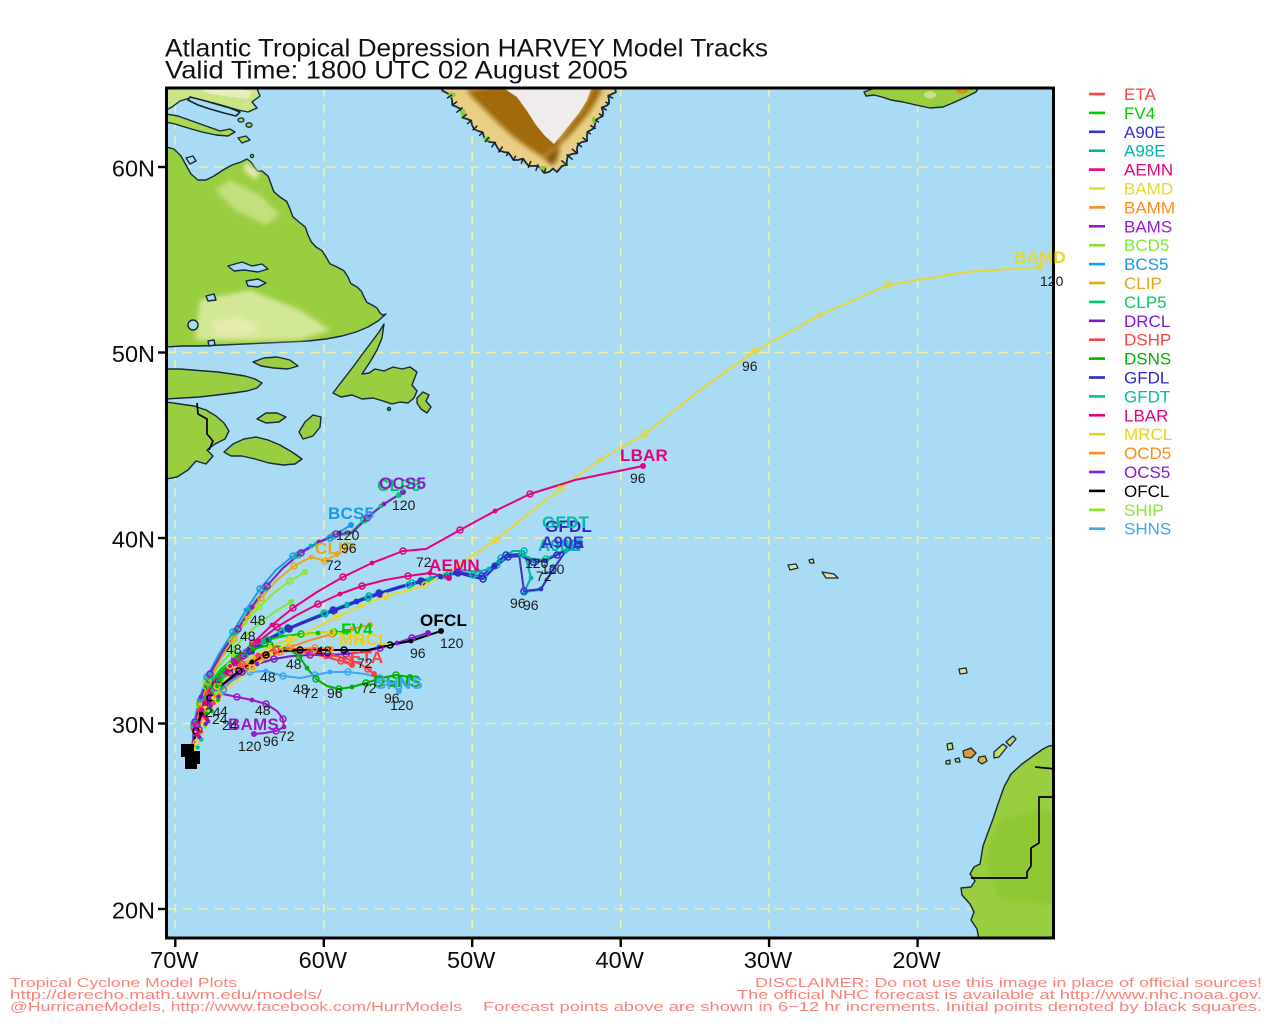 This screenshot has height=1024, width=1280. I want to click on svg-text: Tropical Cyclone Model Plots, so click(124, 982).